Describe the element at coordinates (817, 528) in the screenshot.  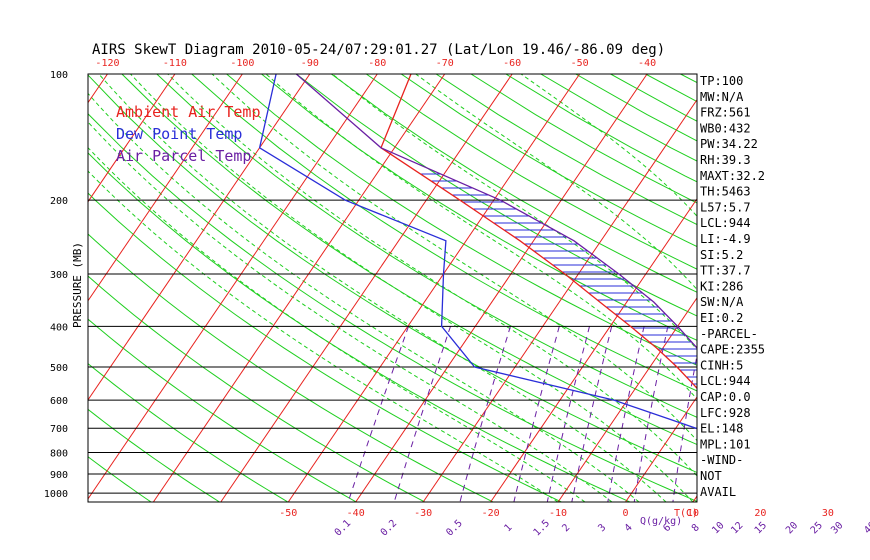
I see `mixing-ratio-tick-label: 25` at that location.